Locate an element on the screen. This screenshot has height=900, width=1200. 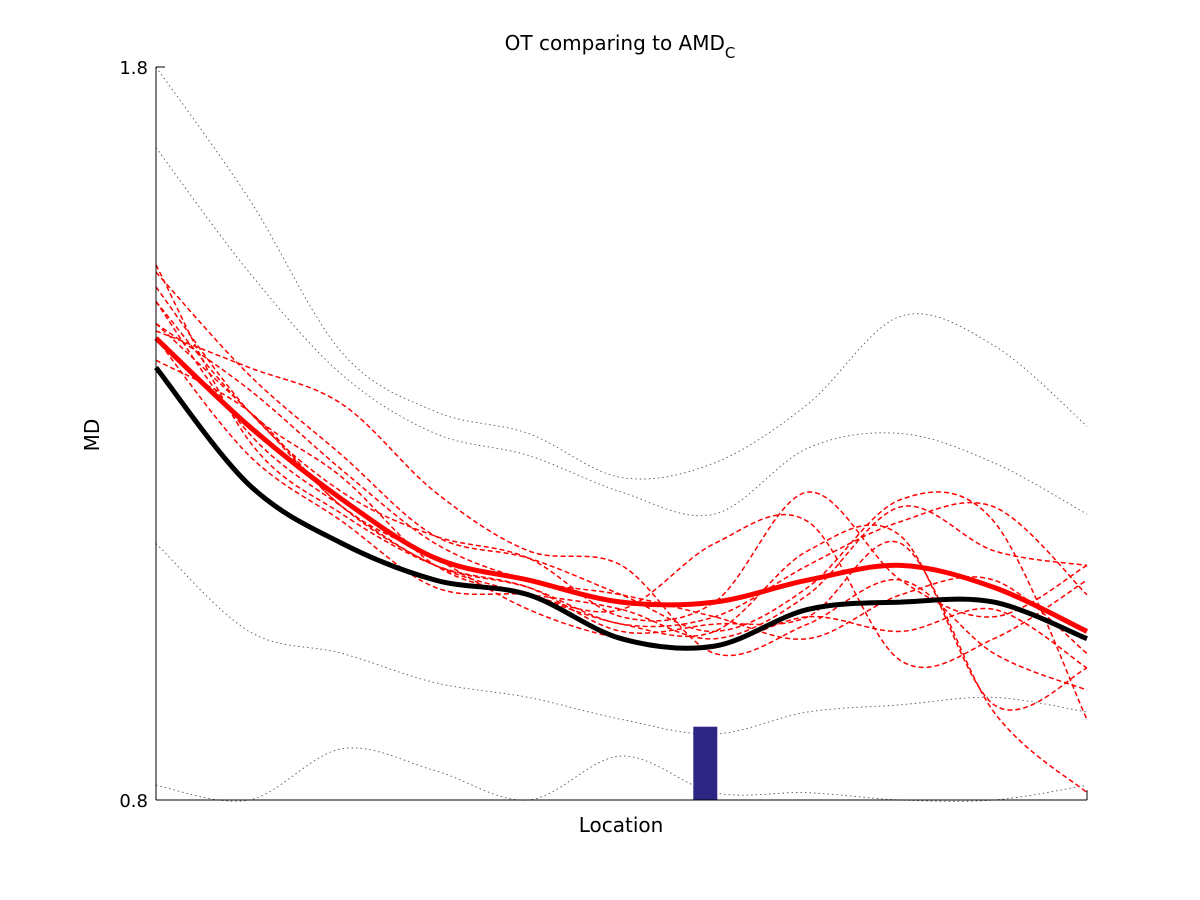
y-tick-label-bottom: 0.8 is located at coordinates (133, 801).